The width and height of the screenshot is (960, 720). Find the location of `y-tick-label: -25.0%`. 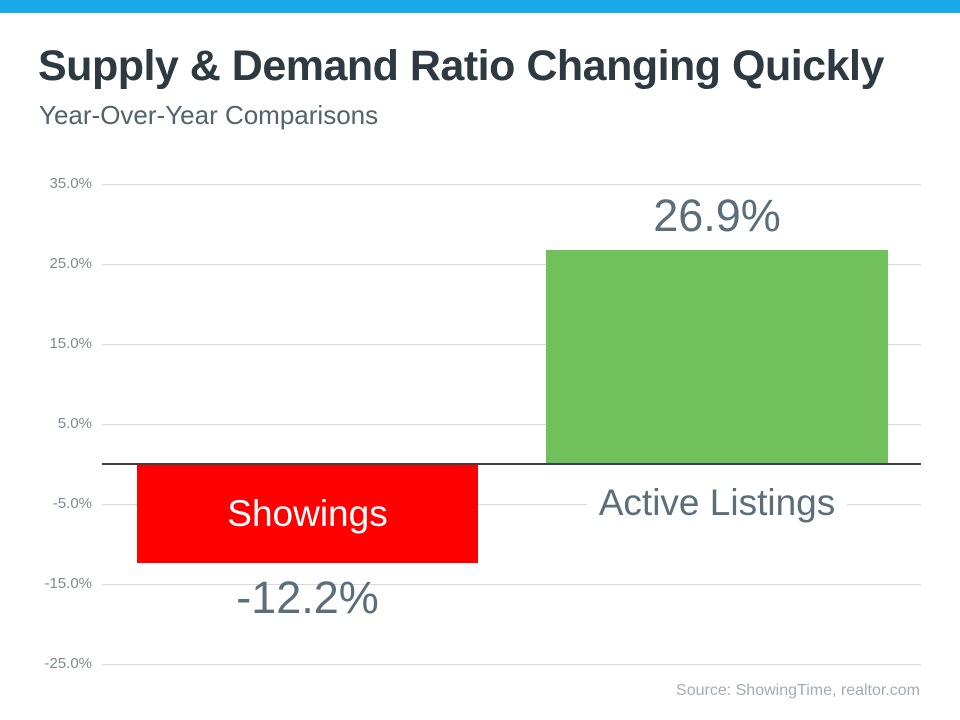

y-tick-label: -25.0% is located at coordinates (68, 663).